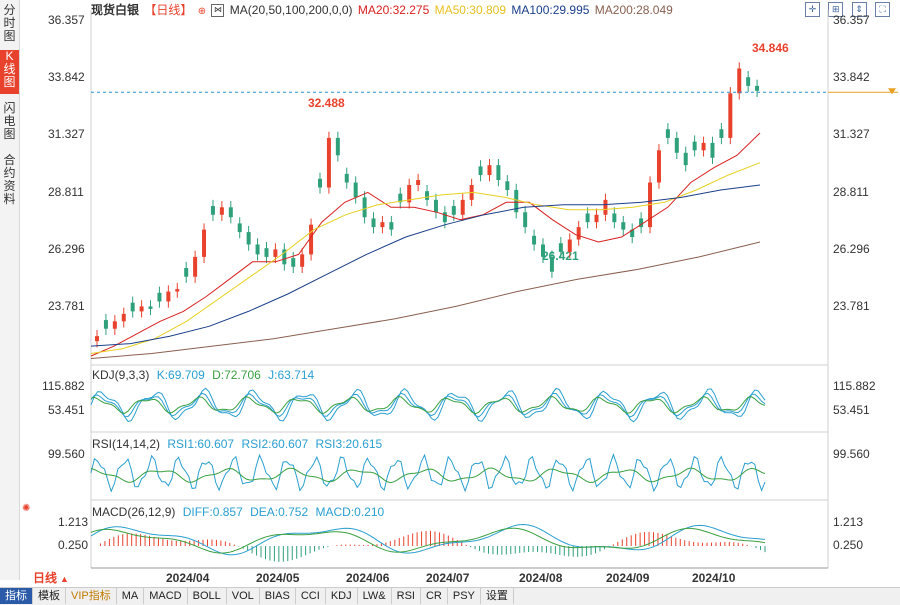  I want to click on tab-vip: VIP指标, so click(91, 596).